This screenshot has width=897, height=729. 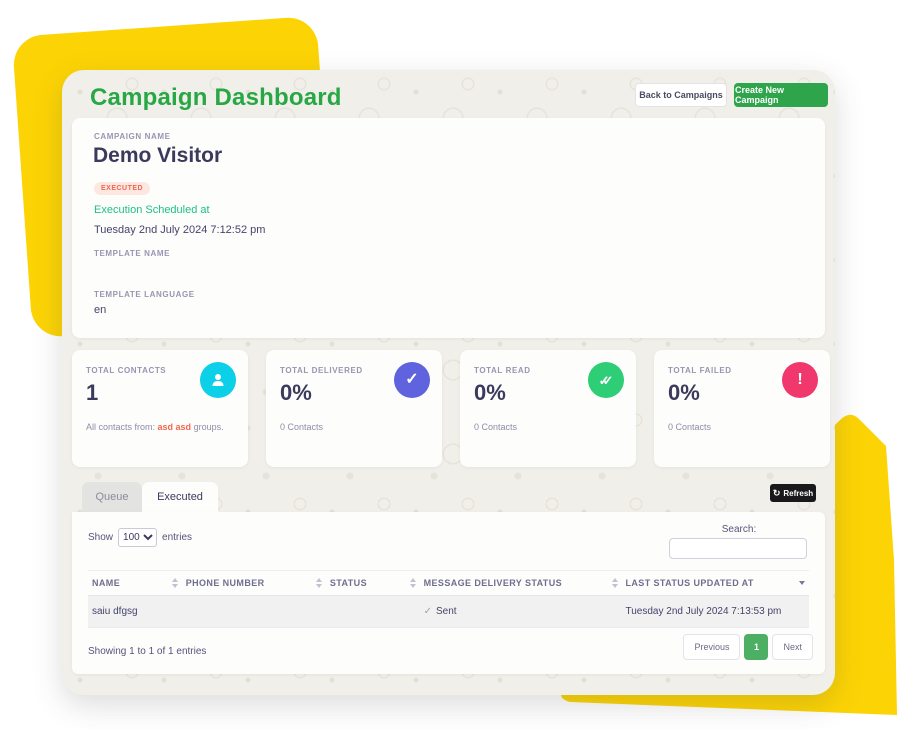 What do you see at coordinates (216, 97) in the screenshot?
I see `page-title: Campaign Dashboard` at bounding box center [216, 97].